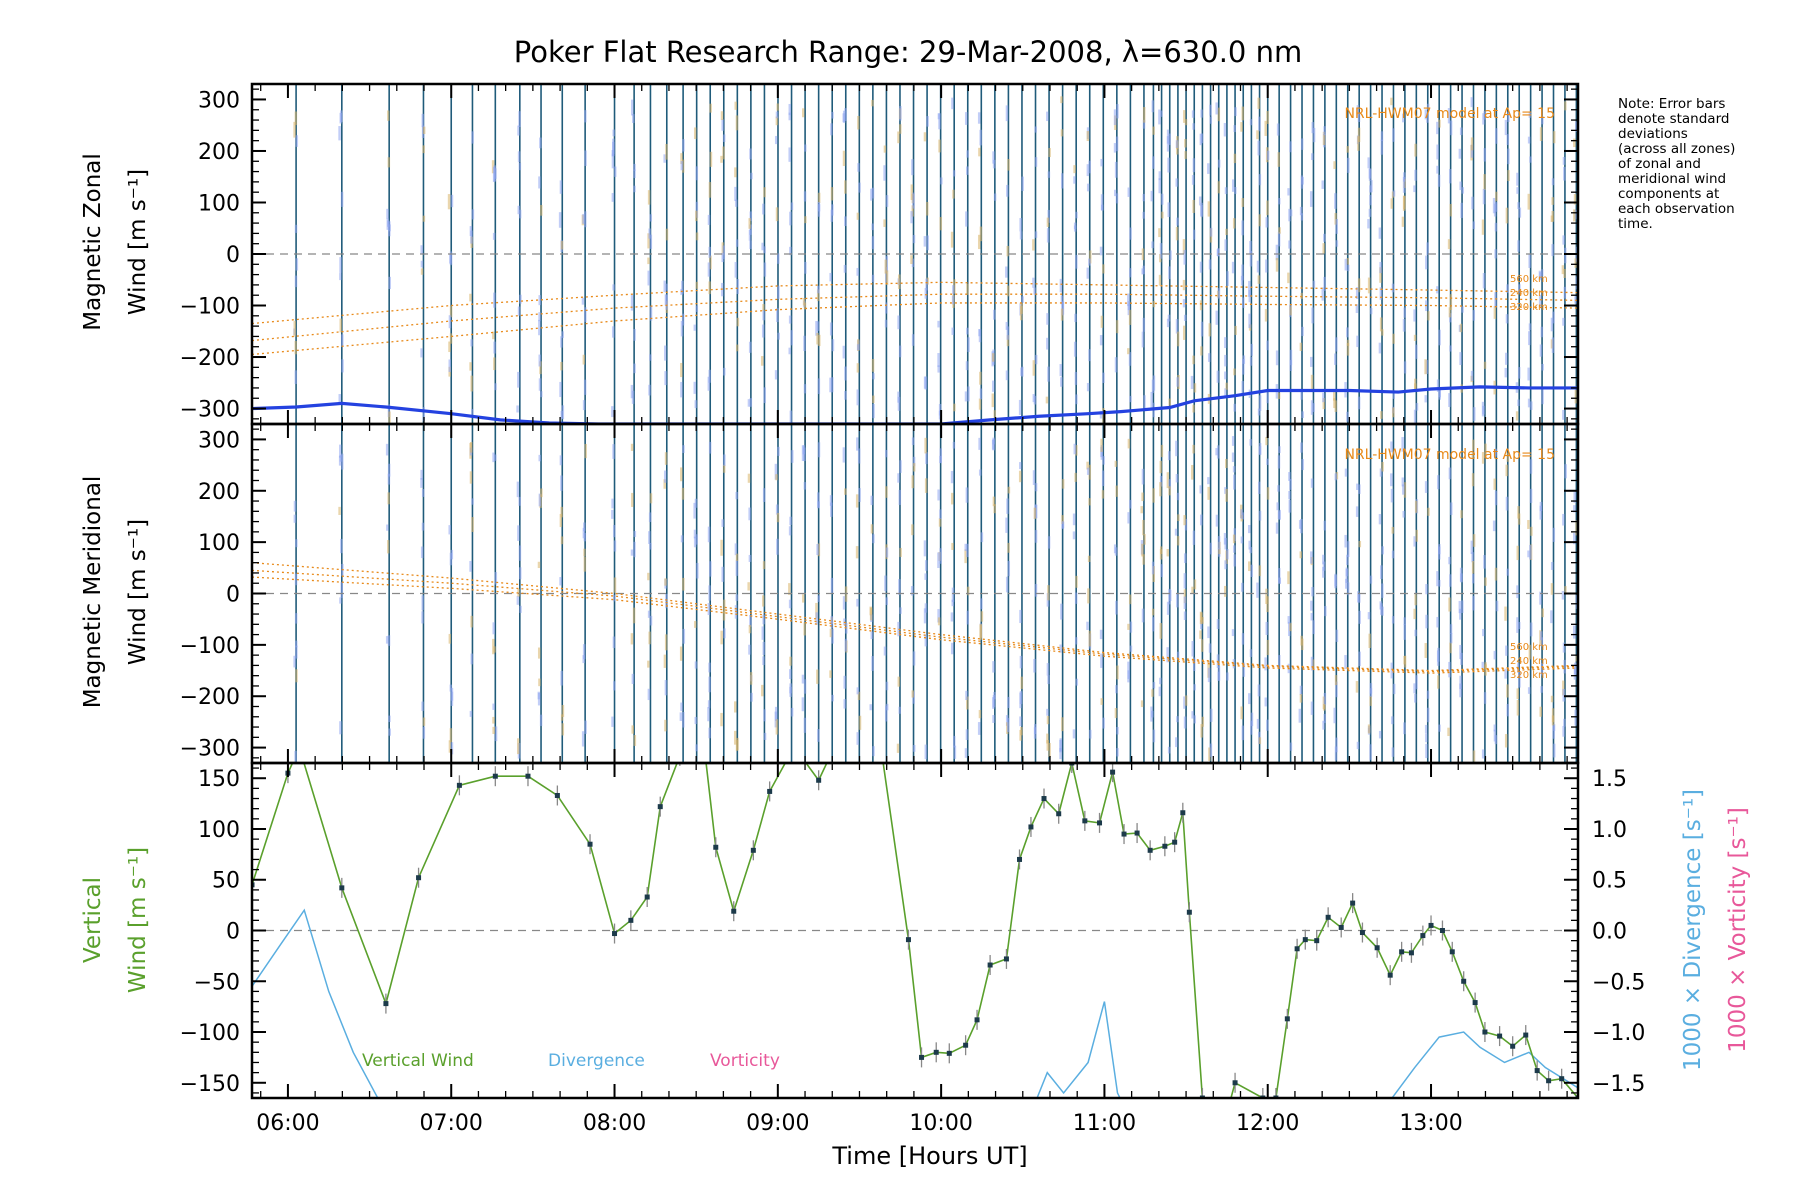  What do you see at coordinates (210, 358) in the screenshot?
I see `y-tick-label: −200` at bounding box center [210, 358].